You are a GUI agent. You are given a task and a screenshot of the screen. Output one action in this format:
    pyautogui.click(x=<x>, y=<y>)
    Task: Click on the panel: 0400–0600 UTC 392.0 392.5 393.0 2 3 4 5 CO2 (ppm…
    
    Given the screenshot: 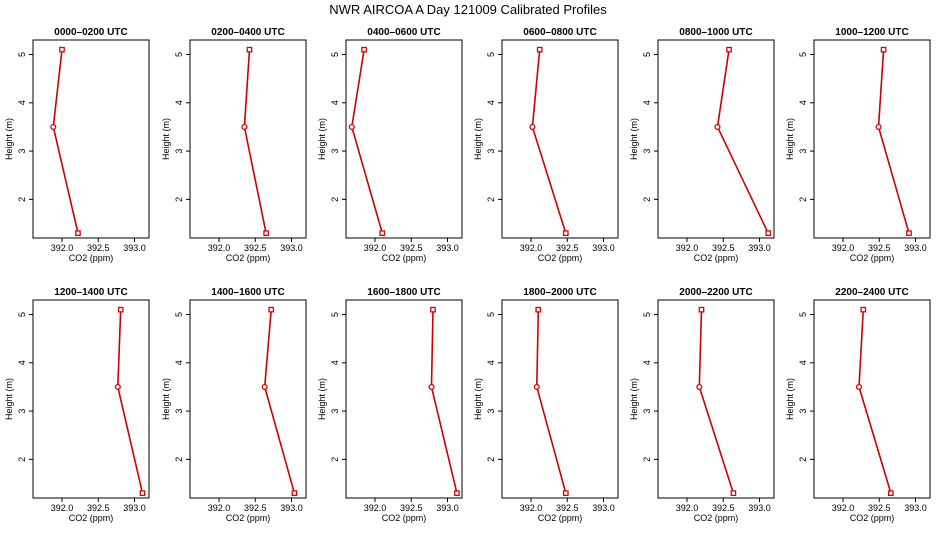 What is the action you would take?
    pyautogui.click(x=390, y=145)
    